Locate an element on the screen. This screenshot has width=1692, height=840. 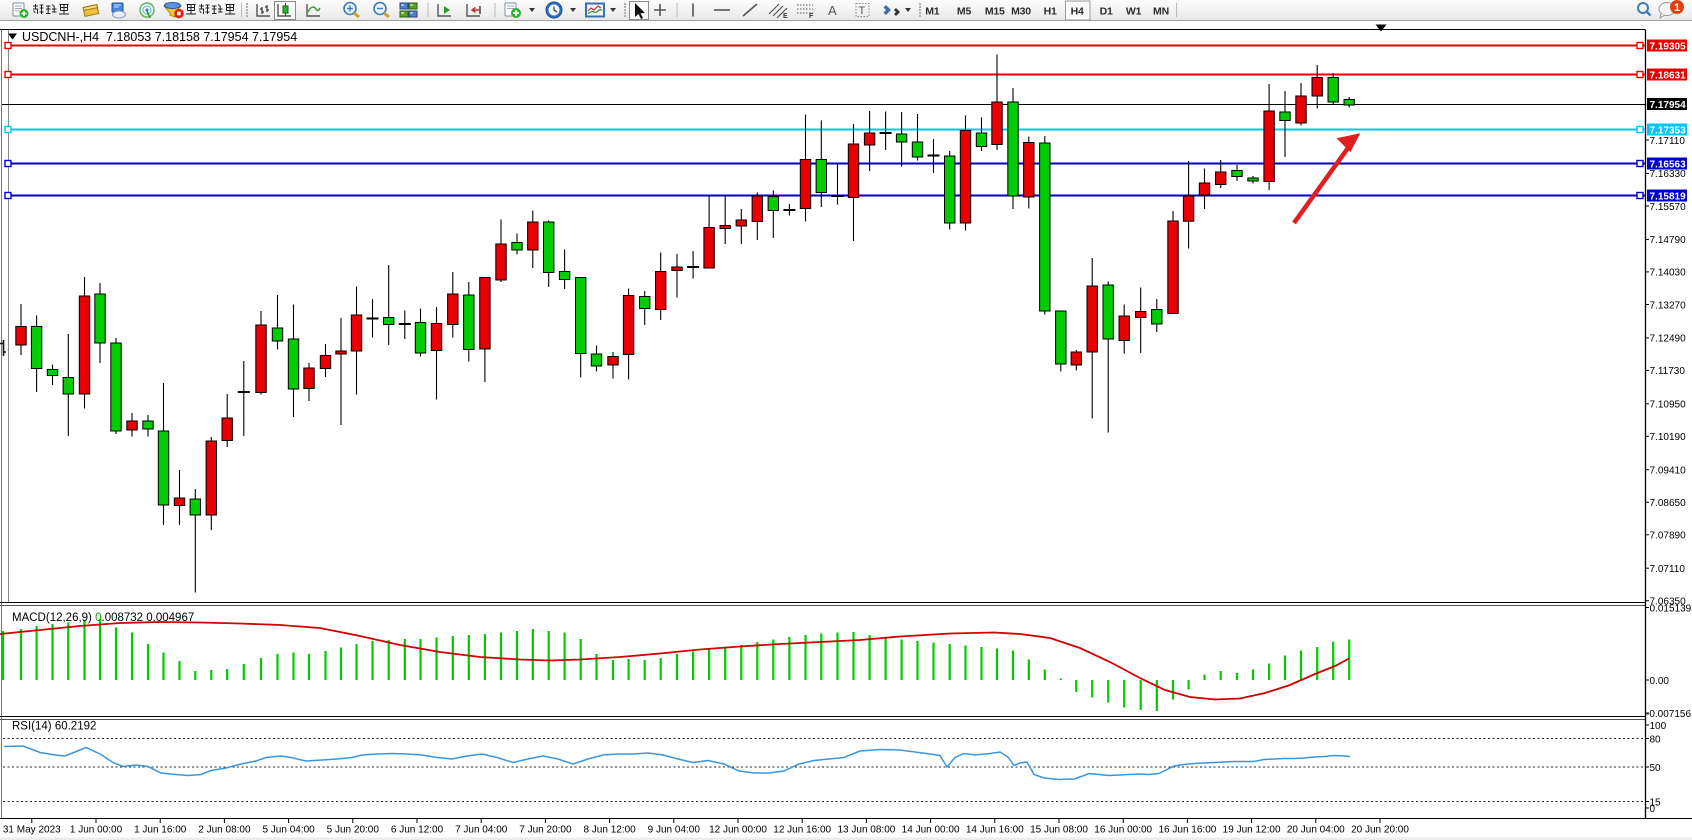
svg-text: 12 Jun 16:00 is located at coordinates (802, 830).